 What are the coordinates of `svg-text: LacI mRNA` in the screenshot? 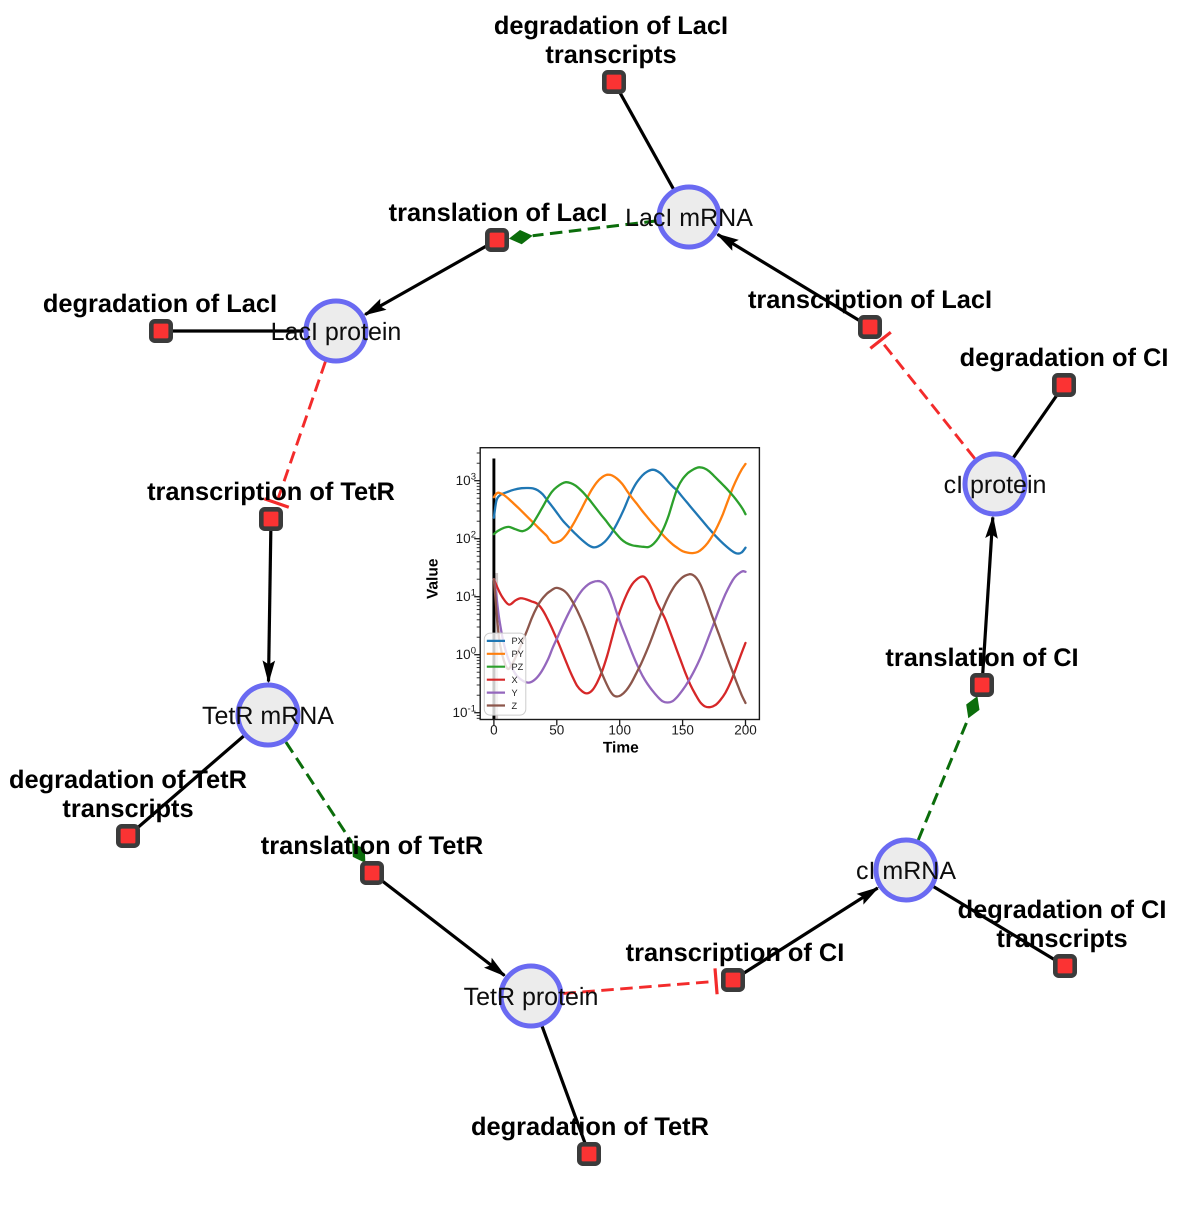 It's located at (689, 218).